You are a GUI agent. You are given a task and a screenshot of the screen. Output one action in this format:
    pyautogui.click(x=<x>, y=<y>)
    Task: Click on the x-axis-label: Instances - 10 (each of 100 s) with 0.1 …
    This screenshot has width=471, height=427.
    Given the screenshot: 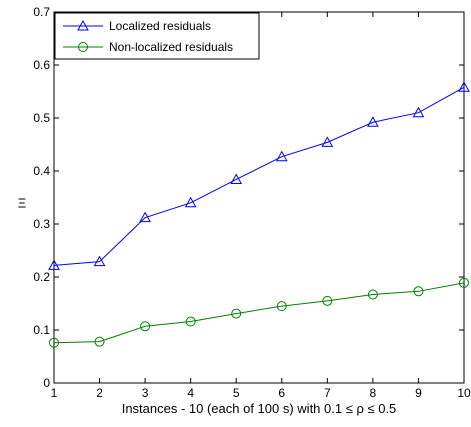 What is the action you would take?
    pyautogui.click(x=259, y=408)
    